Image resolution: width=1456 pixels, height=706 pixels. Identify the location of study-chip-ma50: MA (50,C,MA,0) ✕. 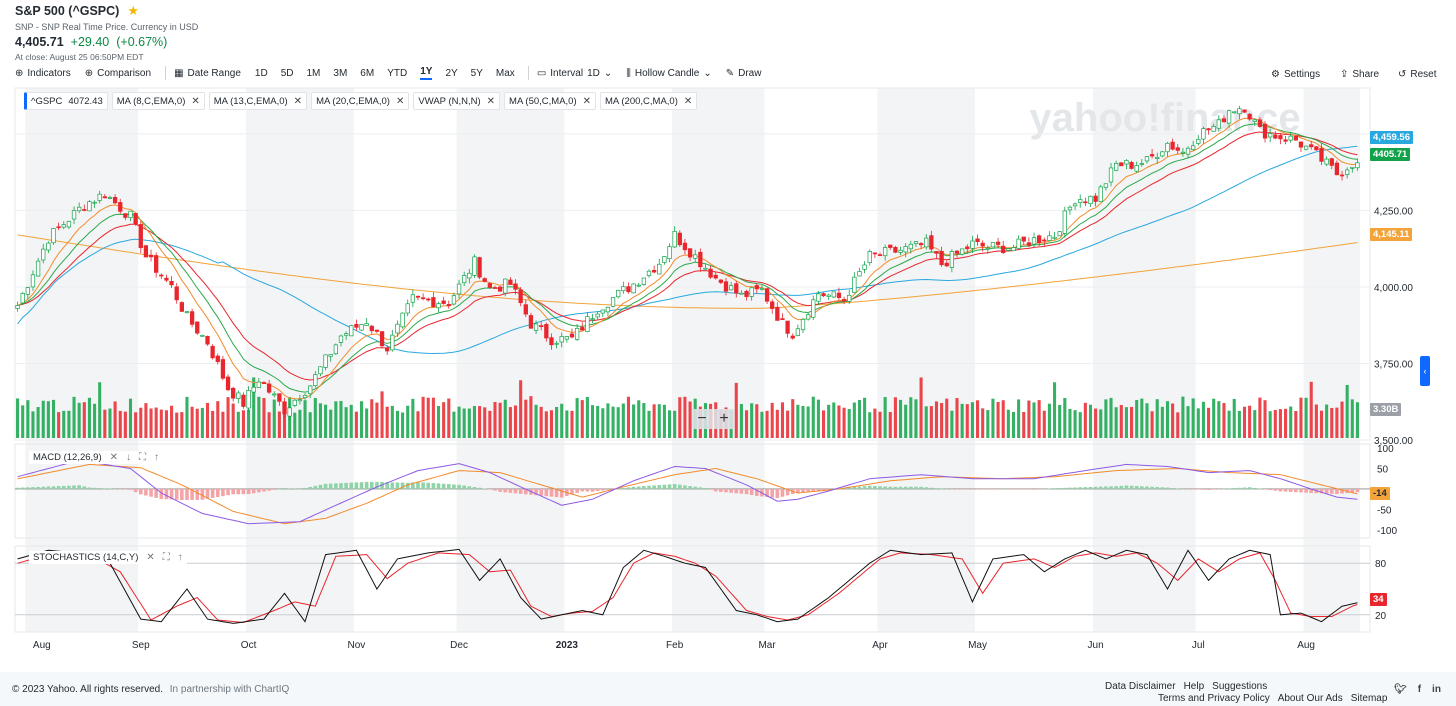
(550, 101).